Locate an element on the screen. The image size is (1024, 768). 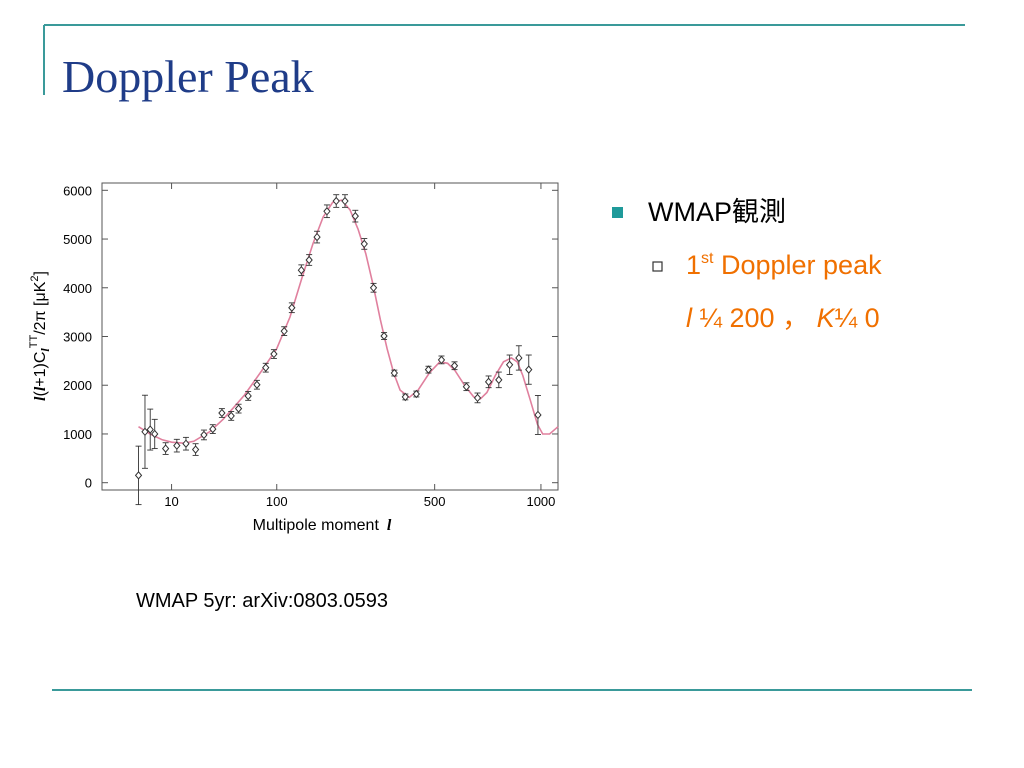
bullet: WMAP観測 is located at coordinates (717, 212).